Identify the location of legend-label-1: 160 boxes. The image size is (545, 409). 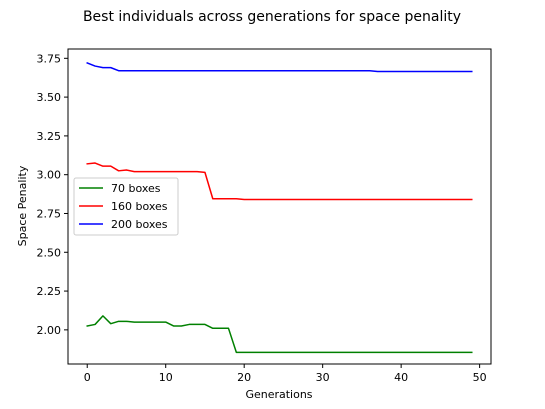
(139, 206).